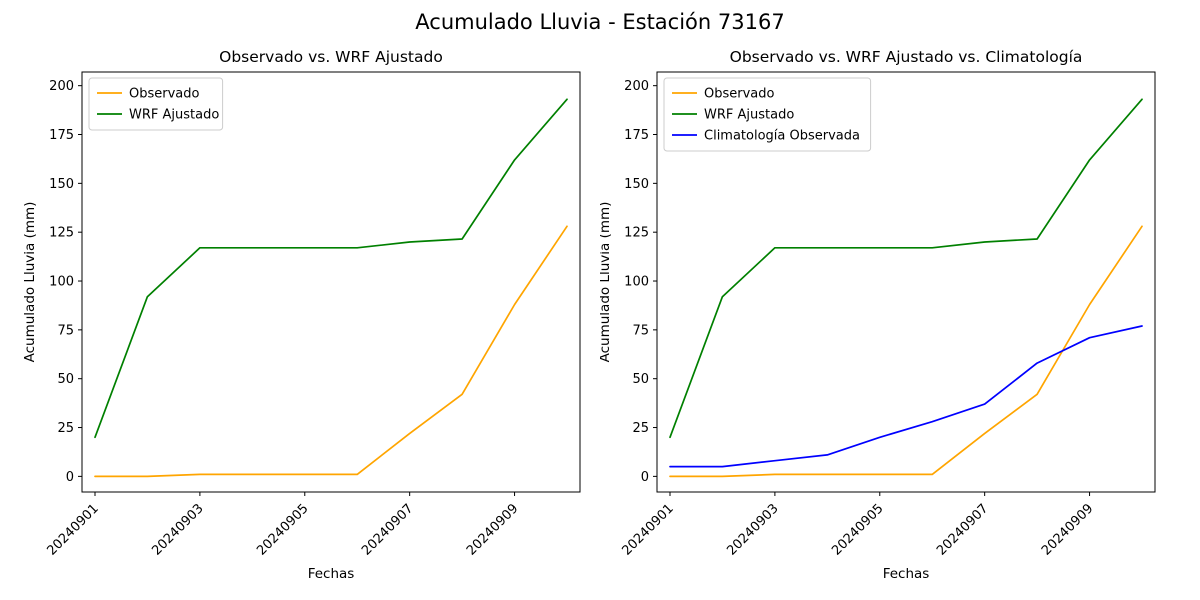 The height and width of the screenshot is (600, 1200). I want to click on subplot-title: Observado vs. WRF Ajustado, so click(331, 57).